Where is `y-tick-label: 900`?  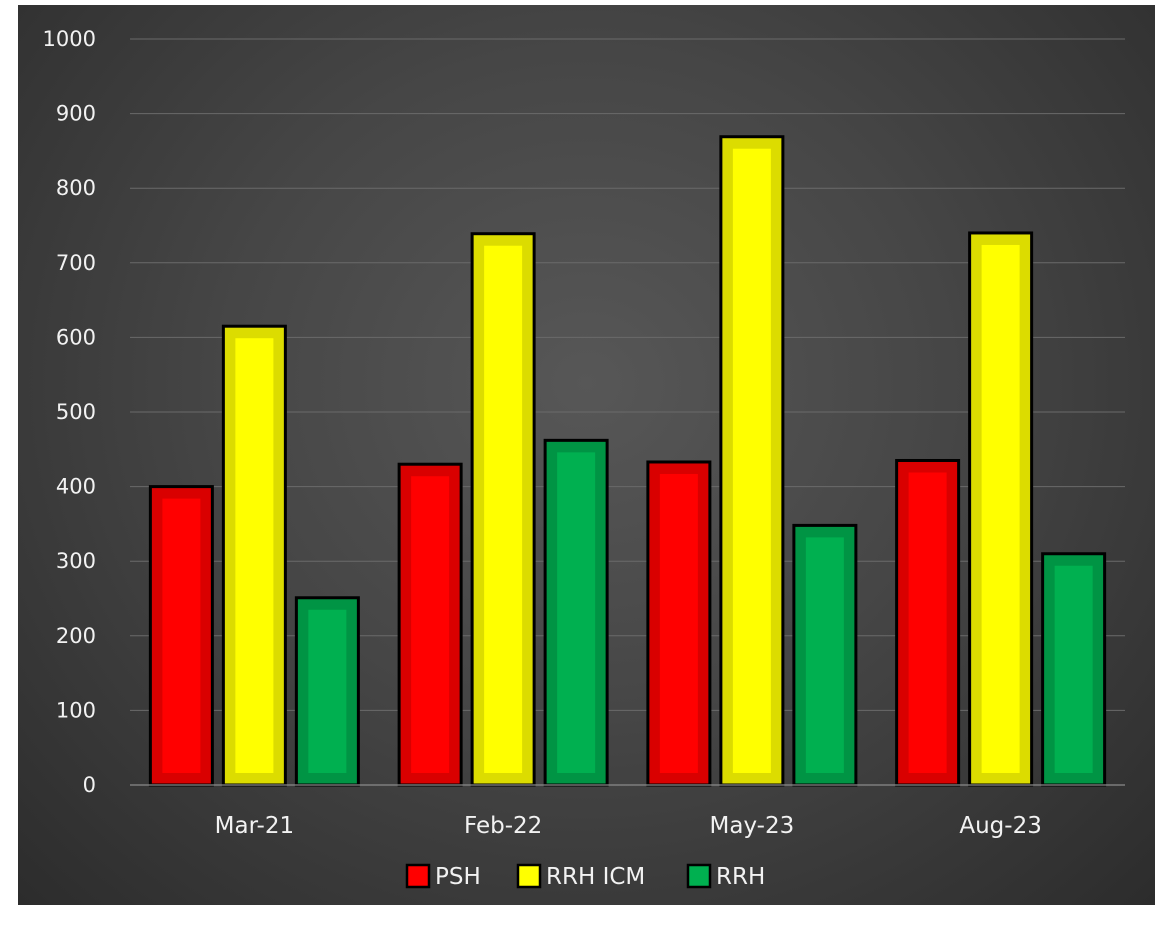
y-tick-label: 900 is located at coordinates (76, 114).